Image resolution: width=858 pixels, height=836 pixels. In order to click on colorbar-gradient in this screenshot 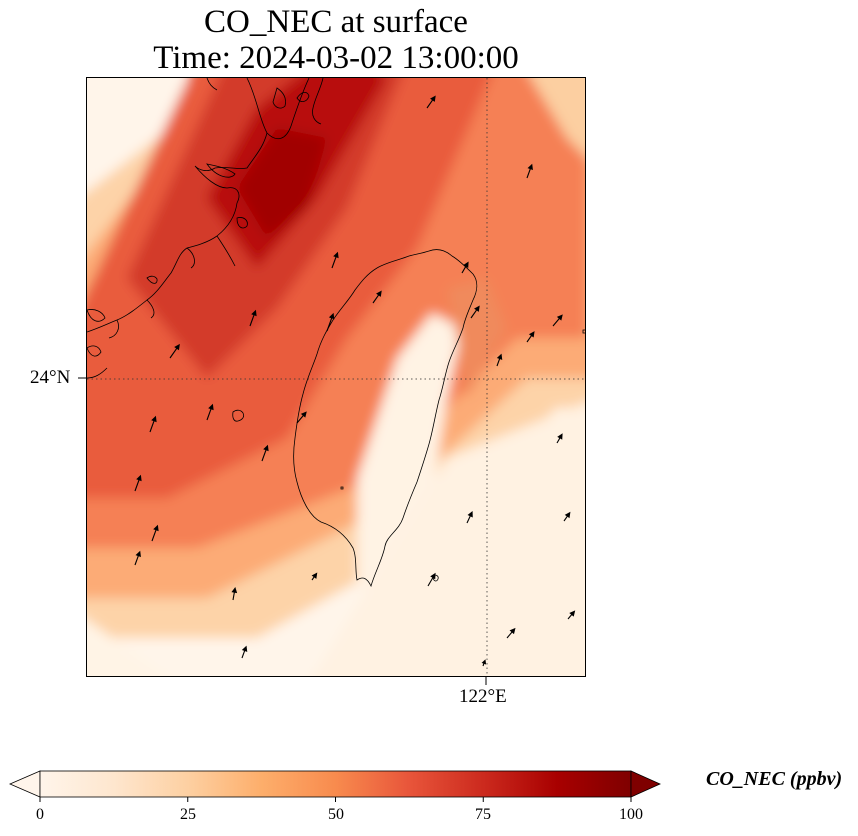, I will do `click(335, 784)`.